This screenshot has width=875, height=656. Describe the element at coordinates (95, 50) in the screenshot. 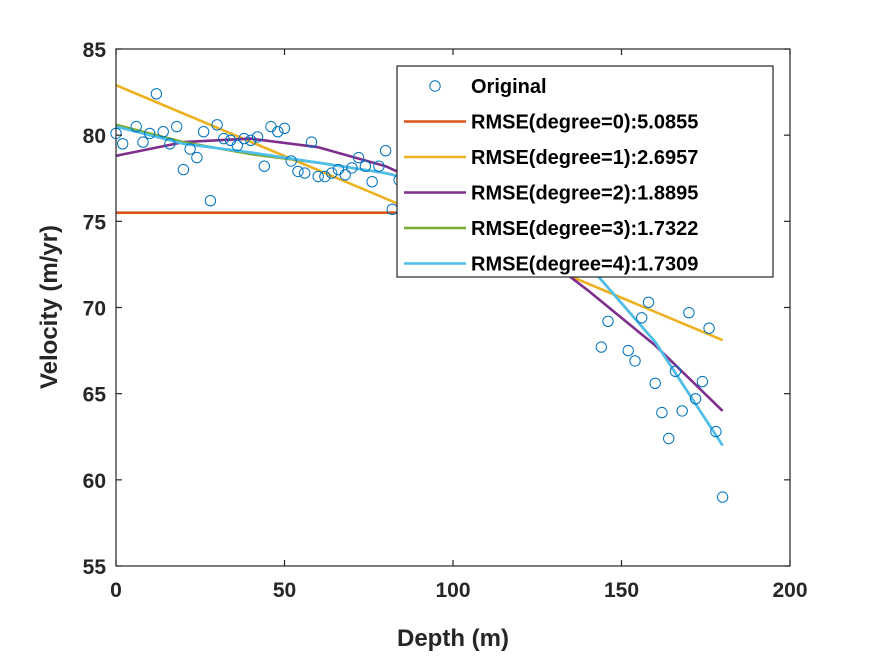

I see `y-tick-label: 85` at that location.